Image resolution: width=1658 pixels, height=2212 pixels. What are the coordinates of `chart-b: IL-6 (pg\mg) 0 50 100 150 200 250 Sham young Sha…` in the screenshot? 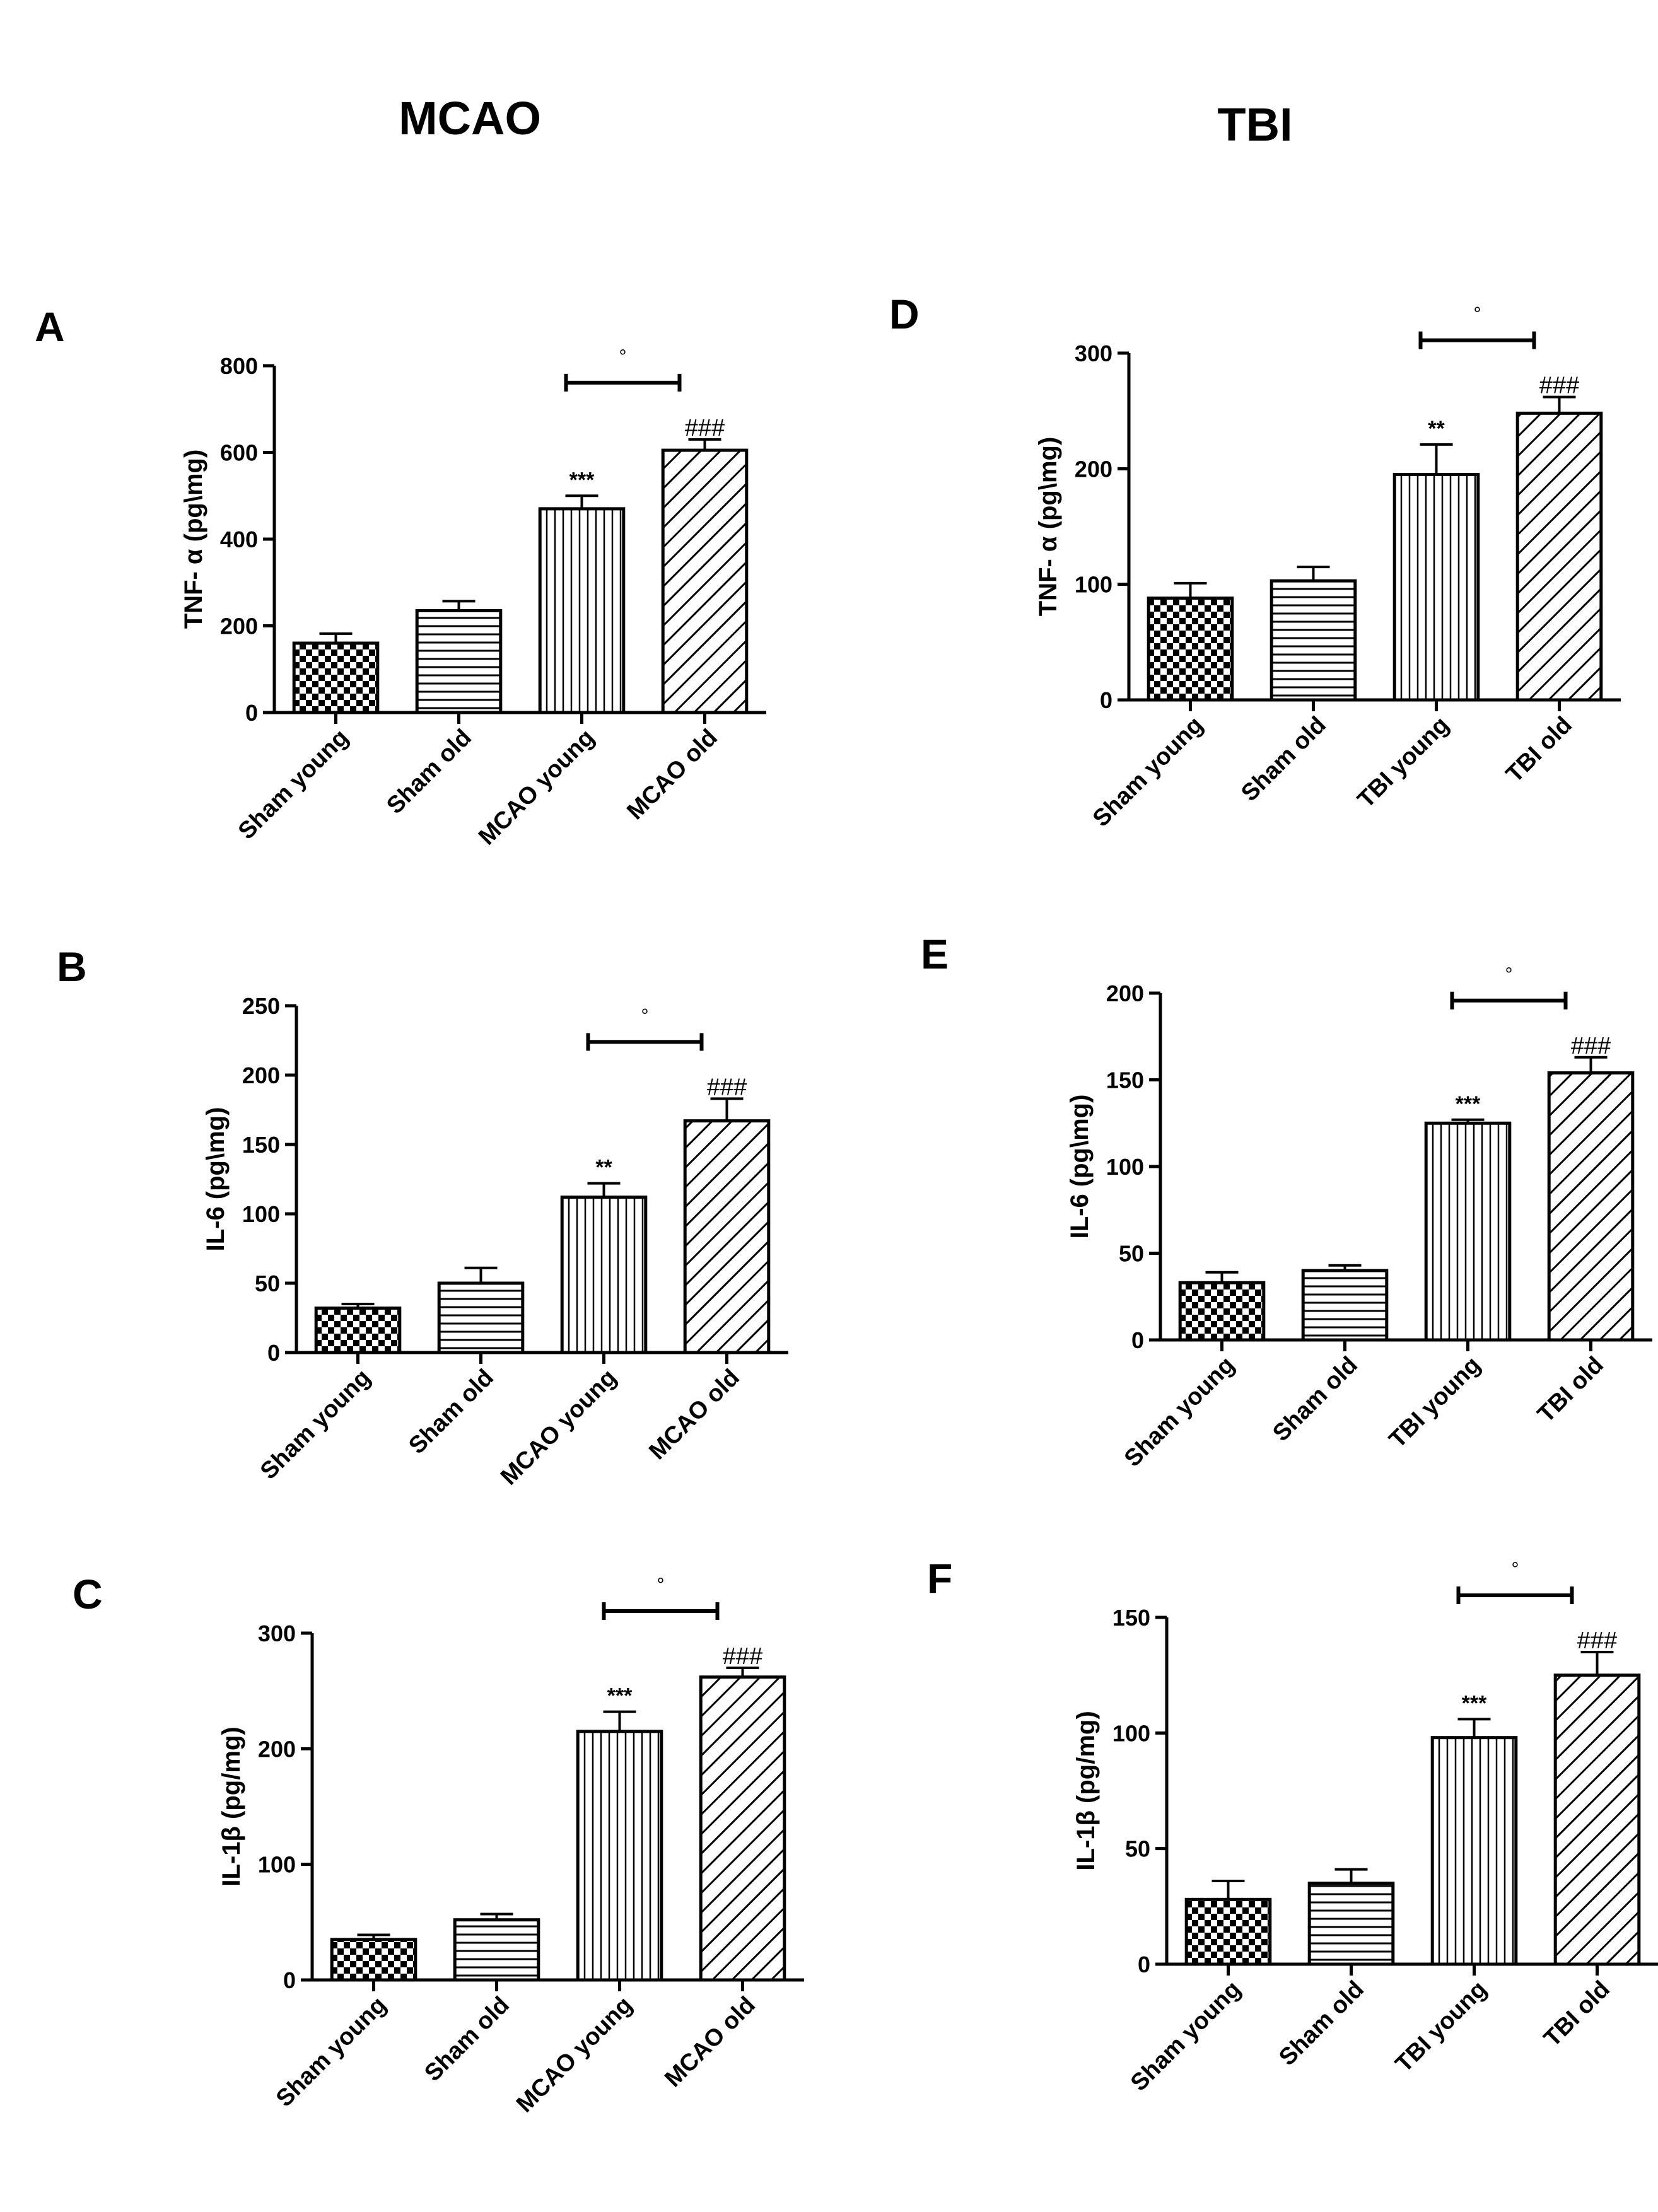 It's located at (495, 1242).